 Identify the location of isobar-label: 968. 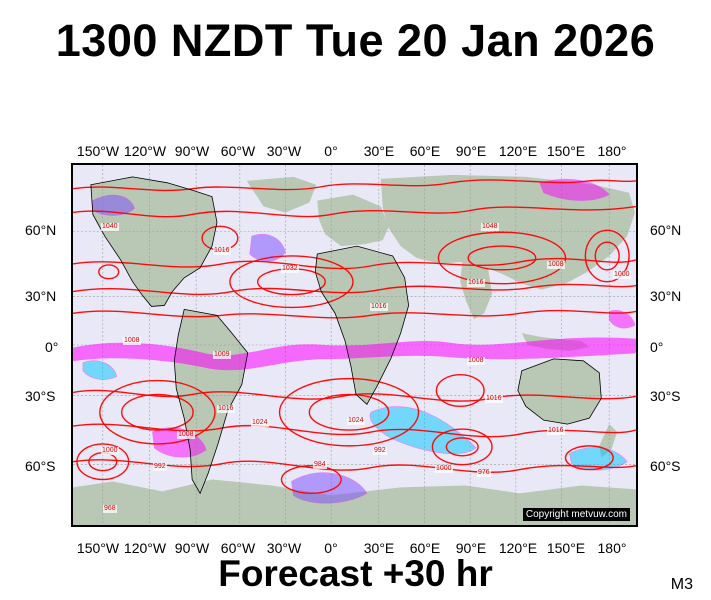
(110, 509).